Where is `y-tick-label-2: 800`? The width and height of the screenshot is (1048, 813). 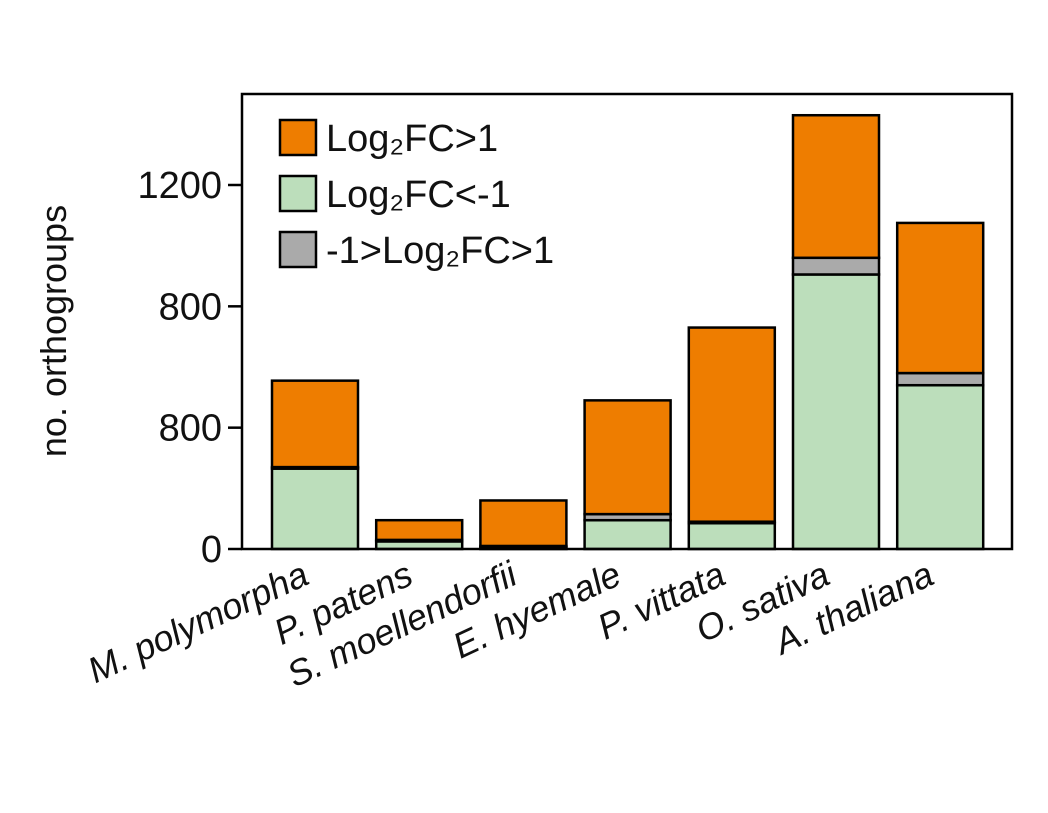 y-tick-label-2: 800 is located at coordinates (190, 307).